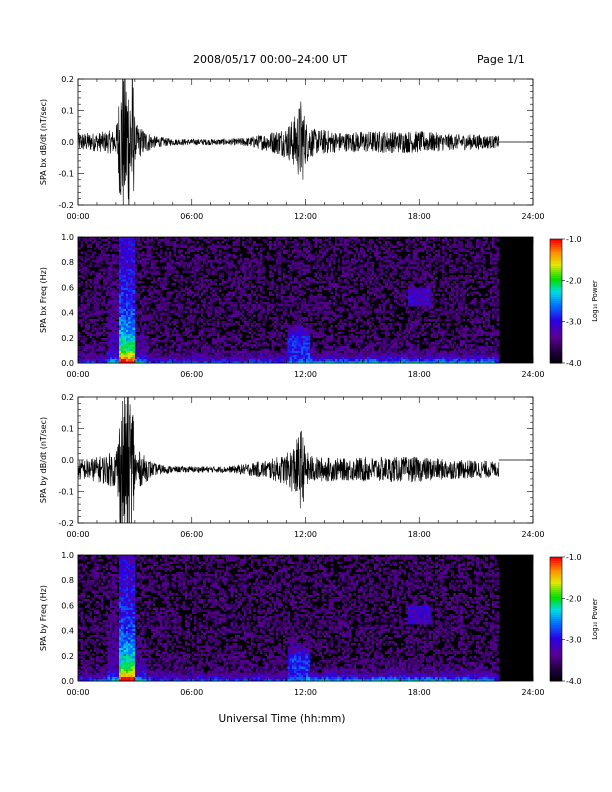  Describe the element at coordinates (270, 59) in the screenshot. I see `page-title: 2008/05/17 00:00–24:00 UT` at that location.